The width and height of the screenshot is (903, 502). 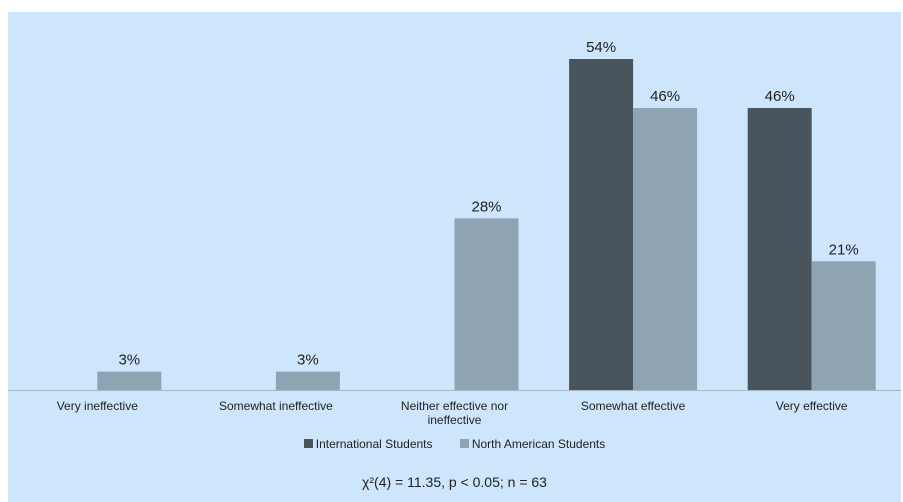 I want to click on legend-item-north-american: North American Students, so click(x=532, y=444).